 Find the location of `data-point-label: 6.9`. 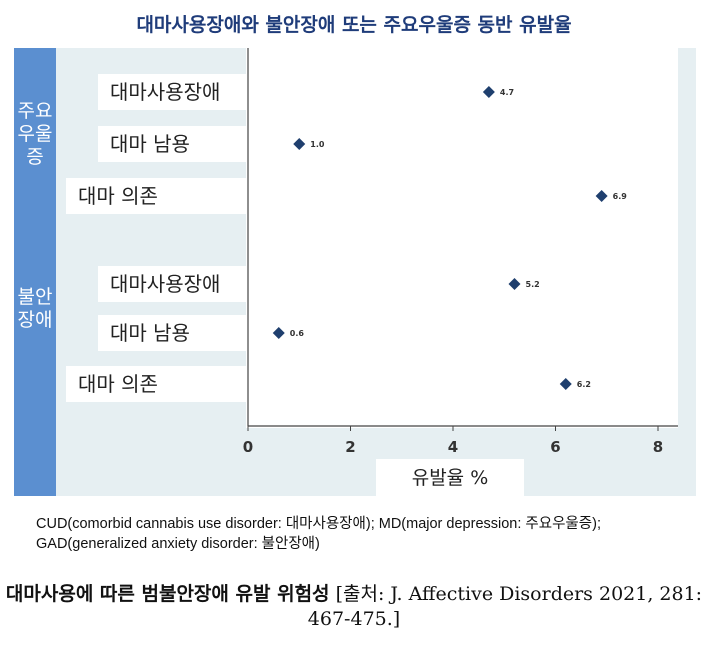

data-point-label: 6.9 is located at coordinates (620, 196).